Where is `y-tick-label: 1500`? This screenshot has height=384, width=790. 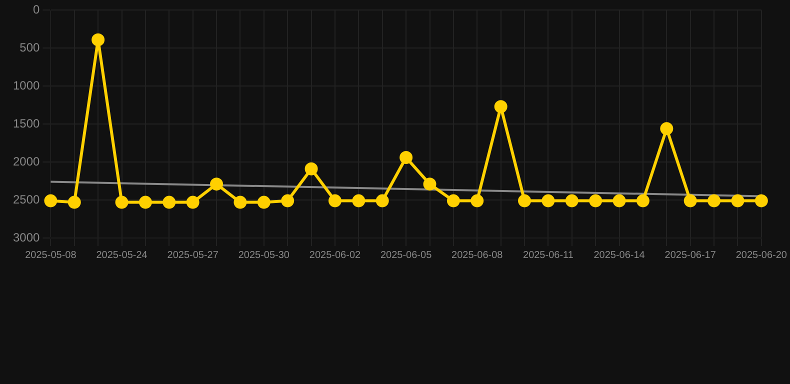 y-tick-label: 1500 is located at coordinates (26, 123).